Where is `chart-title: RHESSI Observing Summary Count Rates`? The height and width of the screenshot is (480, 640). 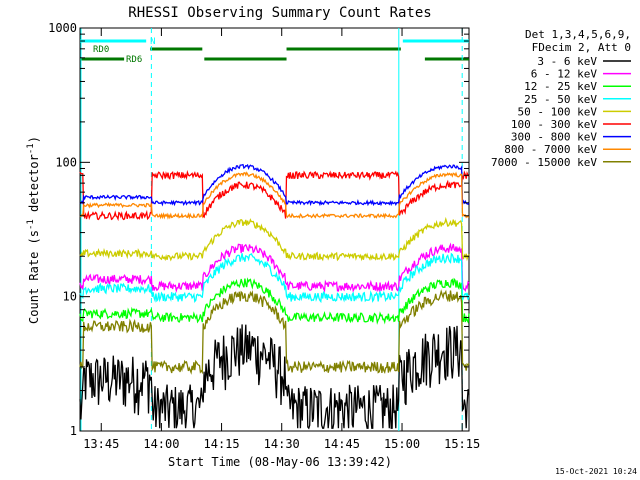
chart-title: RHESSI Observing Summary Count Rates is located at coordinates (279, 13).